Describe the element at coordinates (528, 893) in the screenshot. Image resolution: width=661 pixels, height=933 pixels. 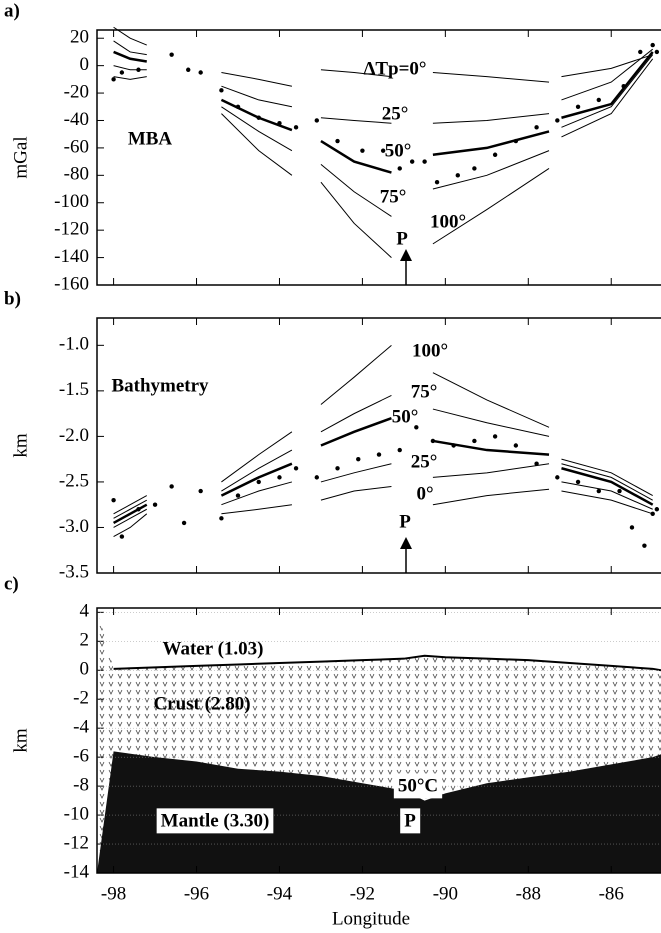
I see `x-tick-label: -88` at that location.